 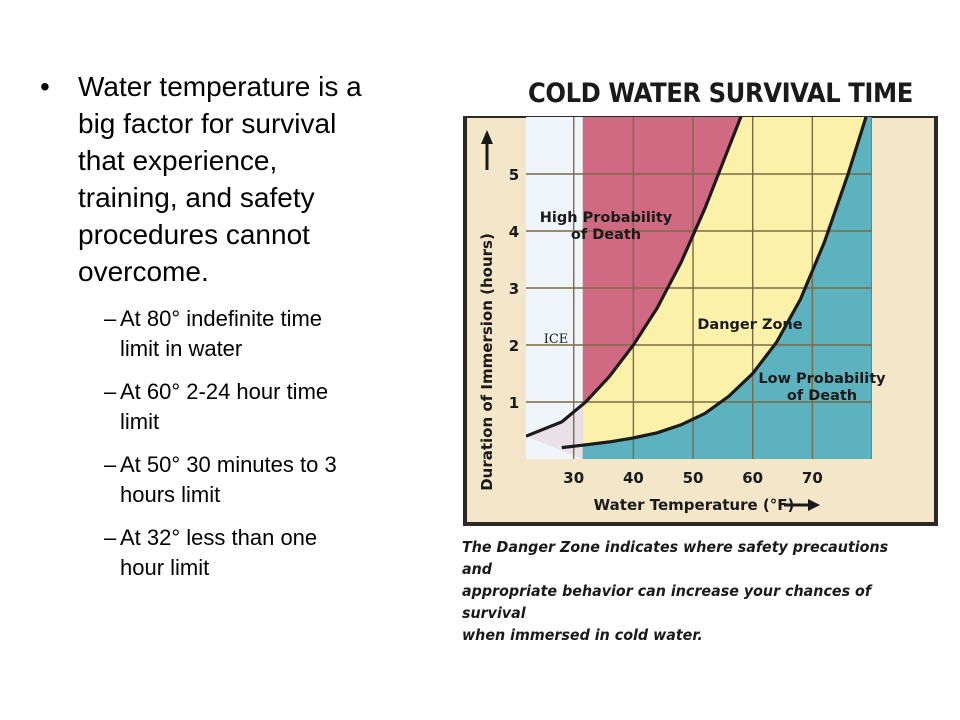 What do you see at coordinates (693, 478) in the screenshot?
I see `x-tick-label: 50` at bounding box center [693, 478].